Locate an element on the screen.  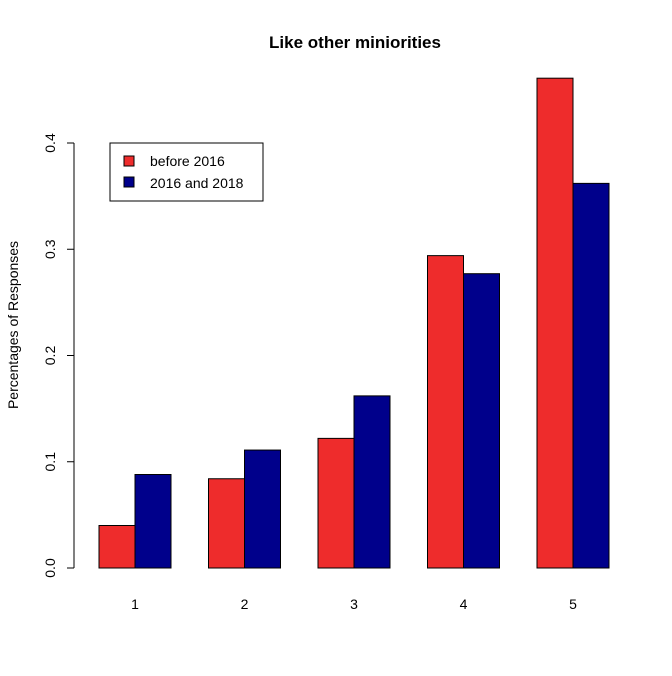
x-axis-tick-labels: 1 2 3 4 5 is located at coordinates (354, 604).